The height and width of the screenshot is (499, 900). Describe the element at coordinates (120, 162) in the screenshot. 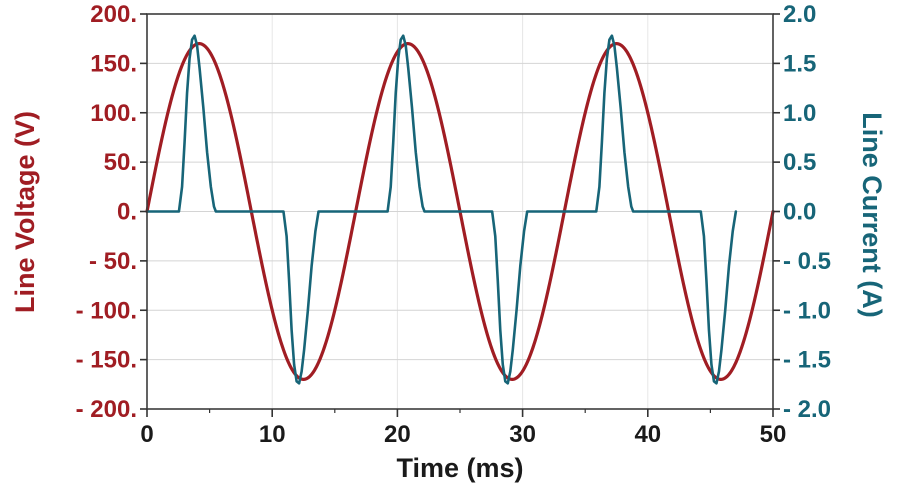

I see `left-tick-label: 50.` at that location.